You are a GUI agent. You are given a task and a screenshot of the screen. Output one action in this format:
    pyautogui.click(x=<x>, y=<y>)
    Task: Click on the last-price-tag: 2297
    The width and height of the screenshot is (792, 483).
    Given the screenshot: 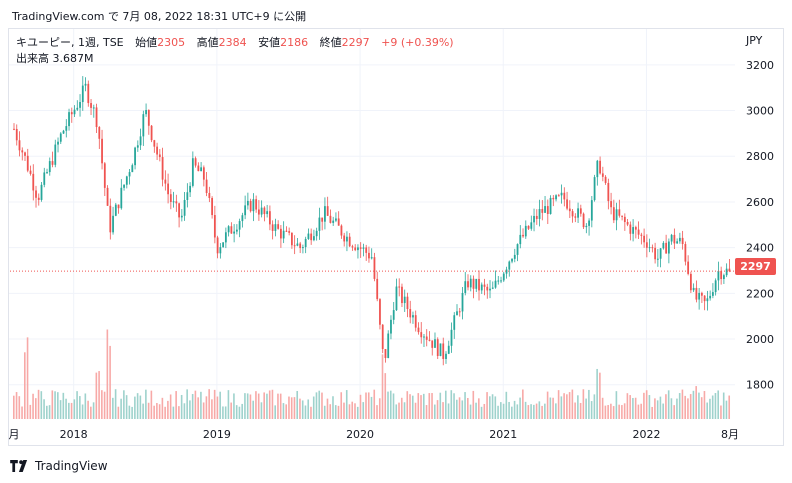 What is the action you would take?
    pyautogui.click(x=755, y=266)
    